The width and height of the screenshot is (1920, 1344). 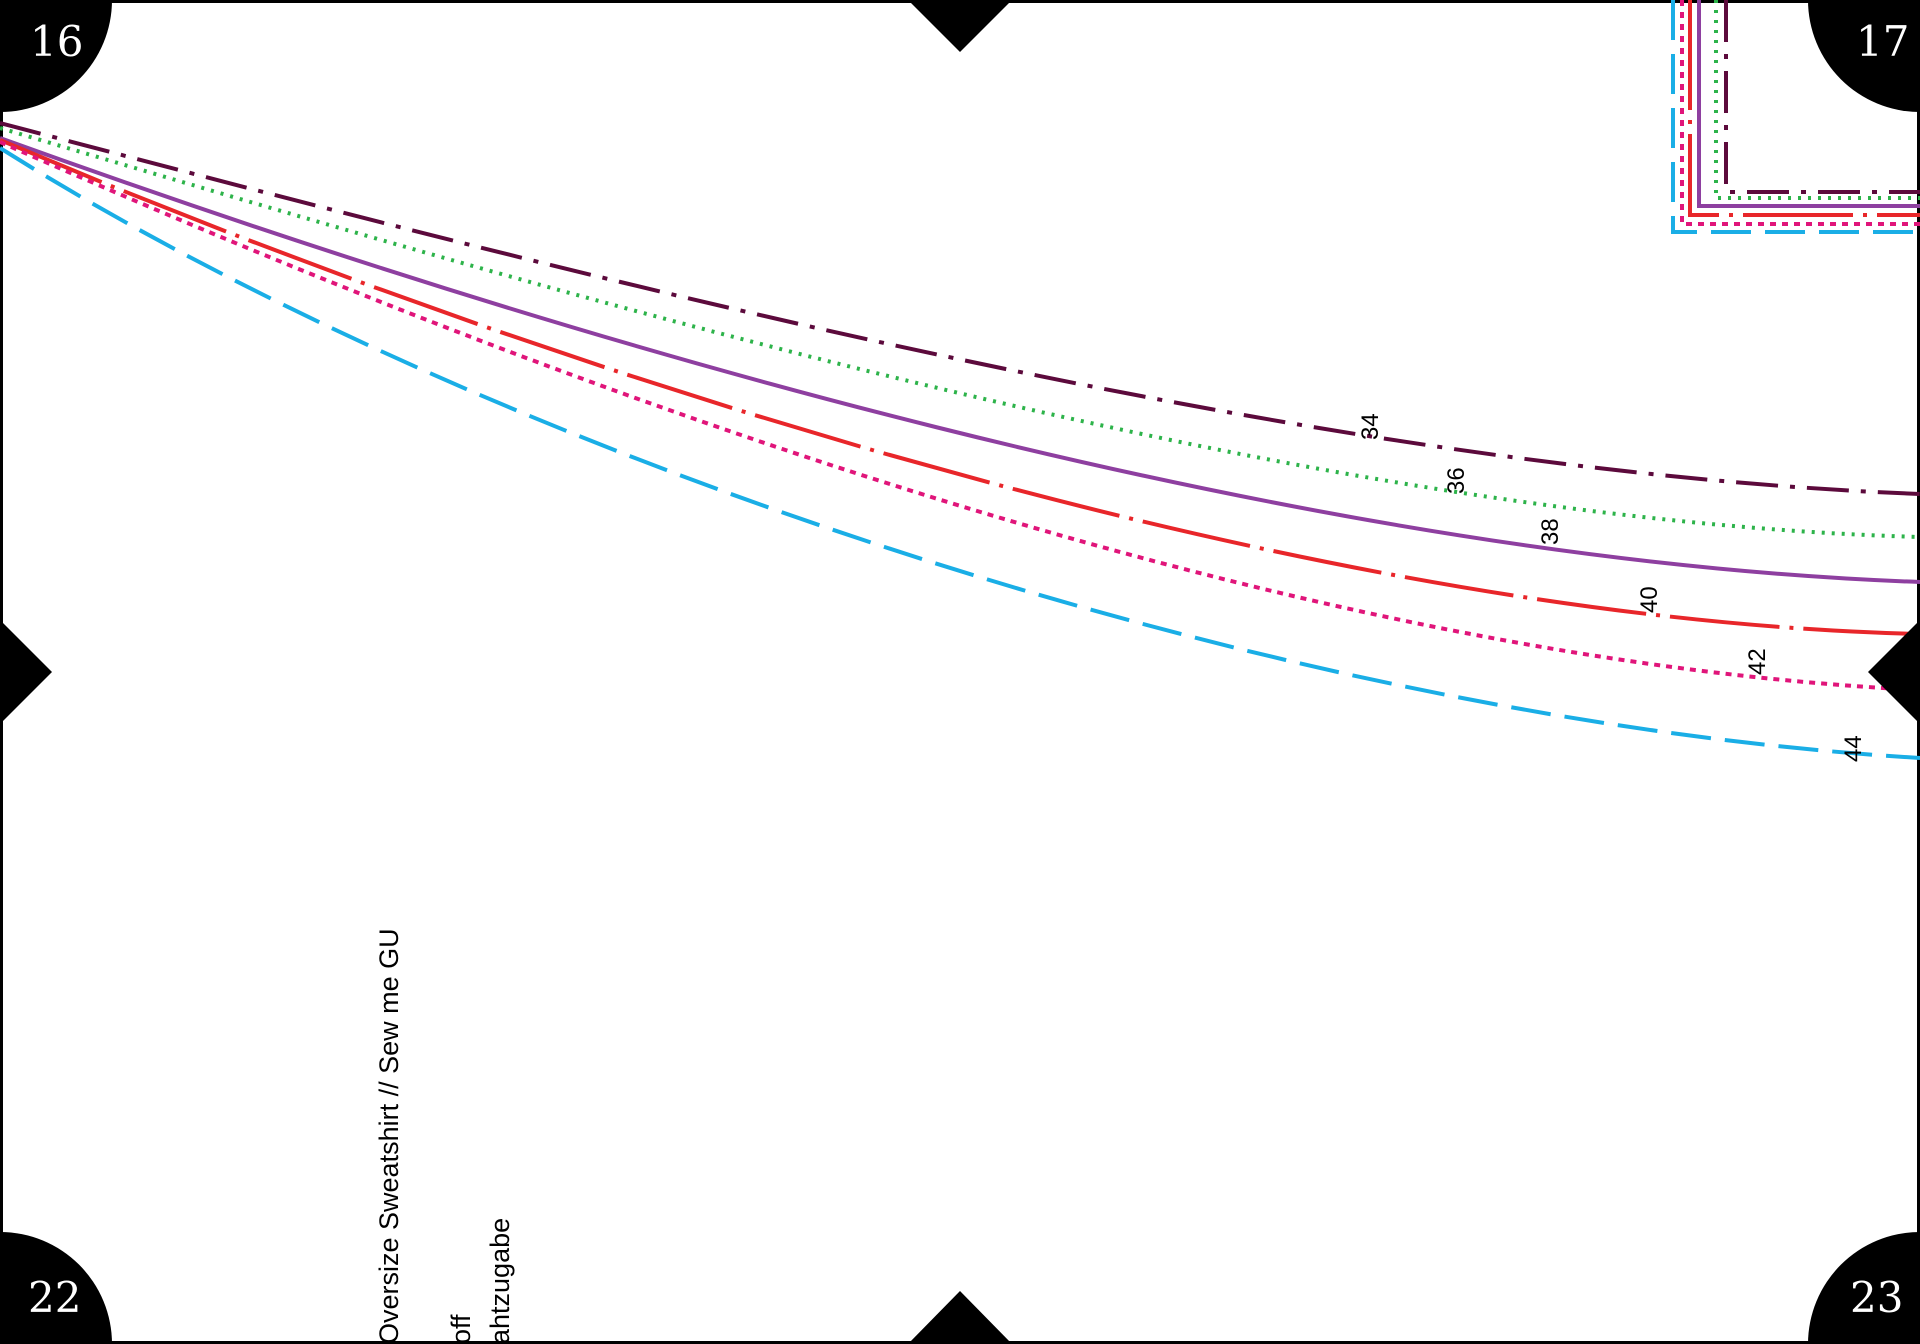 I want to click on size-label-42: 42, so click(x=1757, y=661).